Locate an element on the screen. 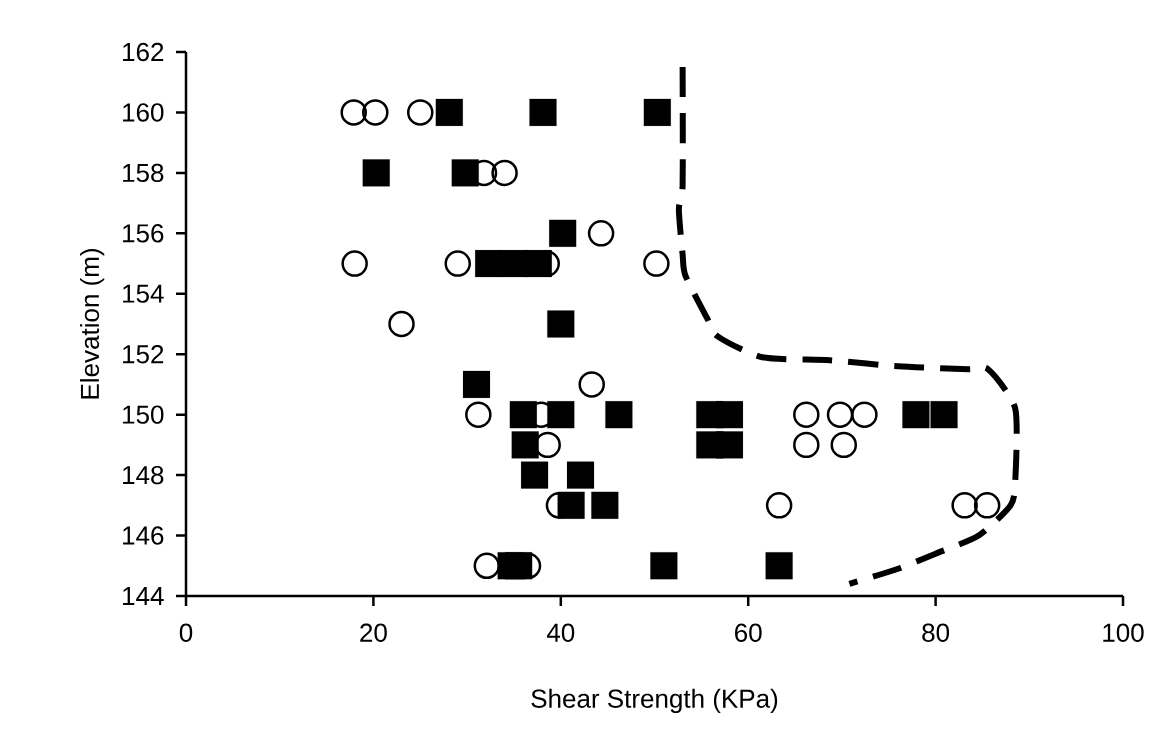 The height and width of the screenshot is (746, 1158). x-tick-label: 0 is located at coordinates (186, 632).